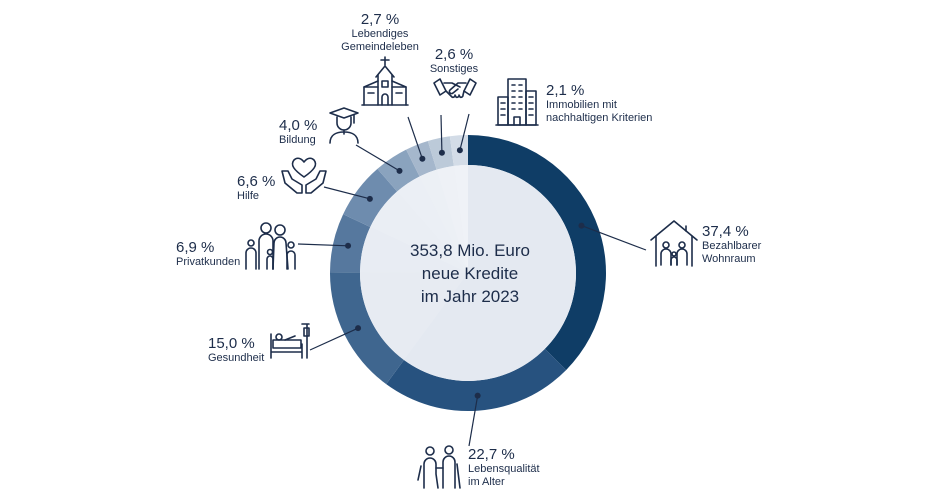 The height and width of the screenshot is (500, 940). Describe the element at coordinates (334, 339) in the screenshot. I see `leader-line-gesundheit` at that location.